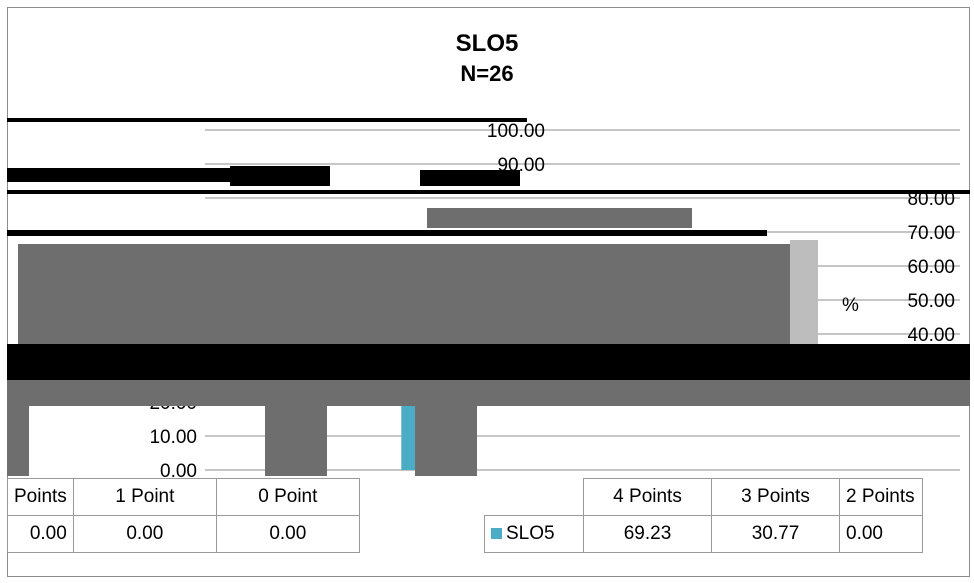 This screenshot has height=583, width=974. What do you see at coordinates (93, 294) in the screenshot?
I see `bar-4-points` at bounding box center [93, 294].